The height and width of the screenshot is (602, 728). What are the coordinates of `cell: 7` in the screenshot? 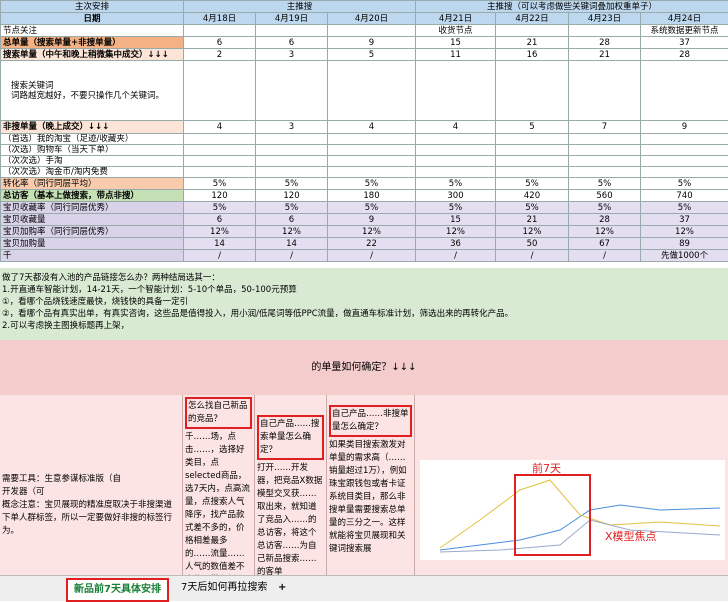 It's located at (605, 127).